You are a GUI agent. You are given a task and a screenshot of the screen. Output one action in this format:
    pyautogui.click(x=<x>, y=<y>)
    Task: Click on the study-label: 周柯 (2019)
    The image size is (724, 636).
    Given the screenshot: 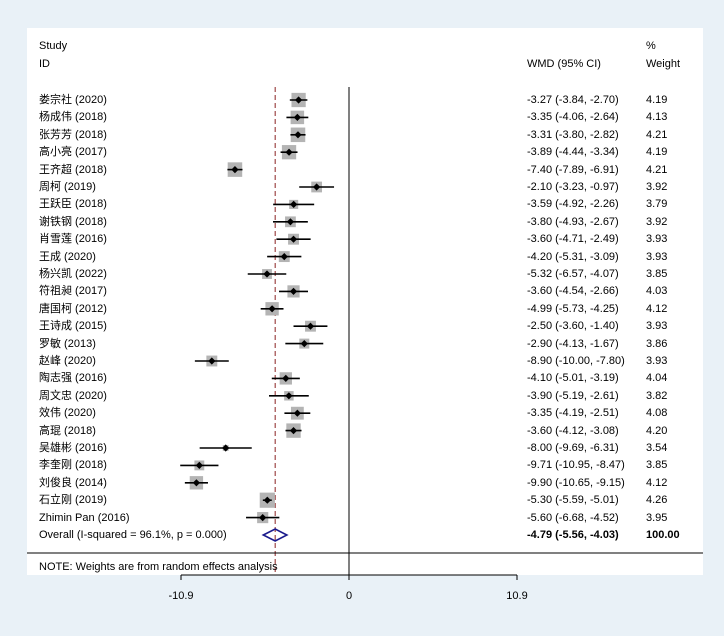 What is the action you would take?
    pyautogui.click(x=67, y=187)
    